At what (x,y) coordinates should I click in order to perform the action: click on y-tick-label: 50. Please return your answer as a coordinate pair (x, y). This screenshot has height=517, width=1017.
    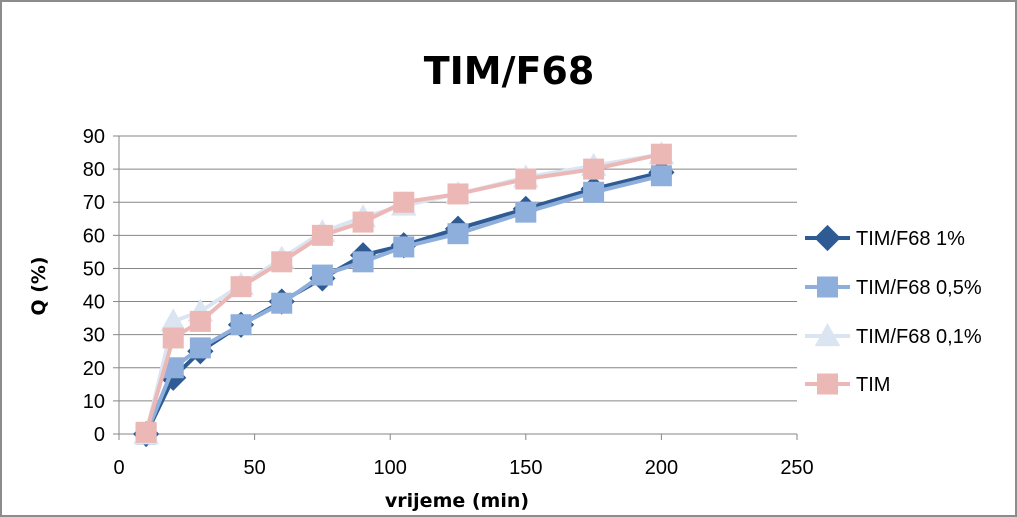
    Looking at the image, I should click on (94, 269).